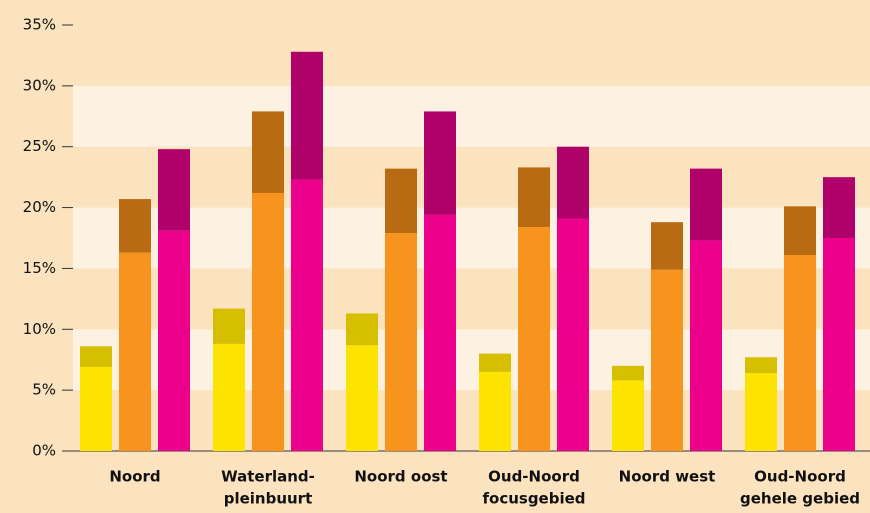  I want to click on y-tick-label: 10%, so click(39, 329).